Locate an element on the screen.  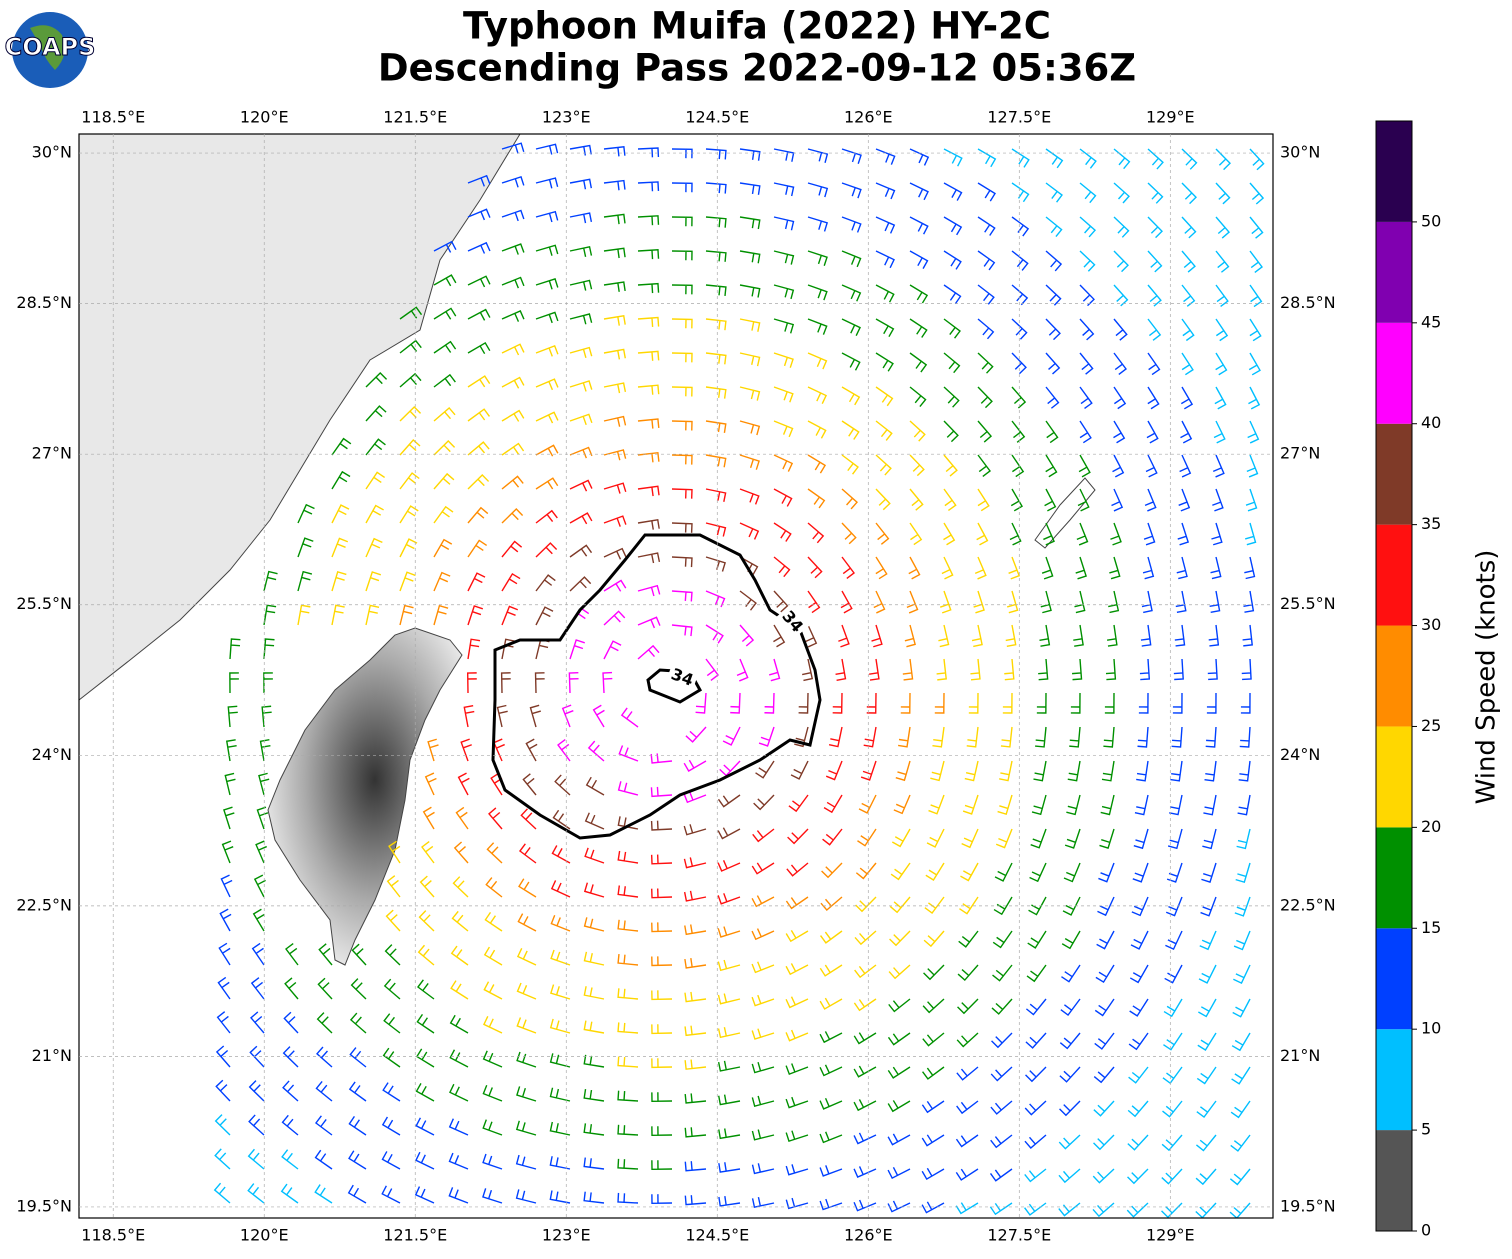
x-tick-label: 121.5°E is located at coordinates (415, 117).